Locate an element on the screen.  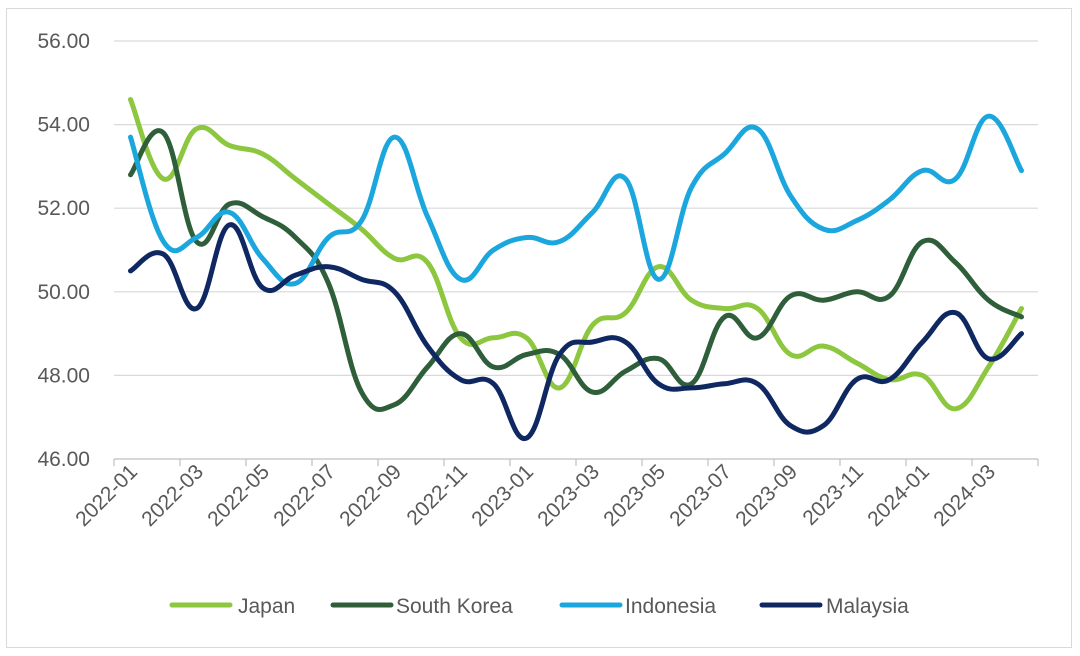
y-tick-label: 50.00 is located at coordinates (63, 292).